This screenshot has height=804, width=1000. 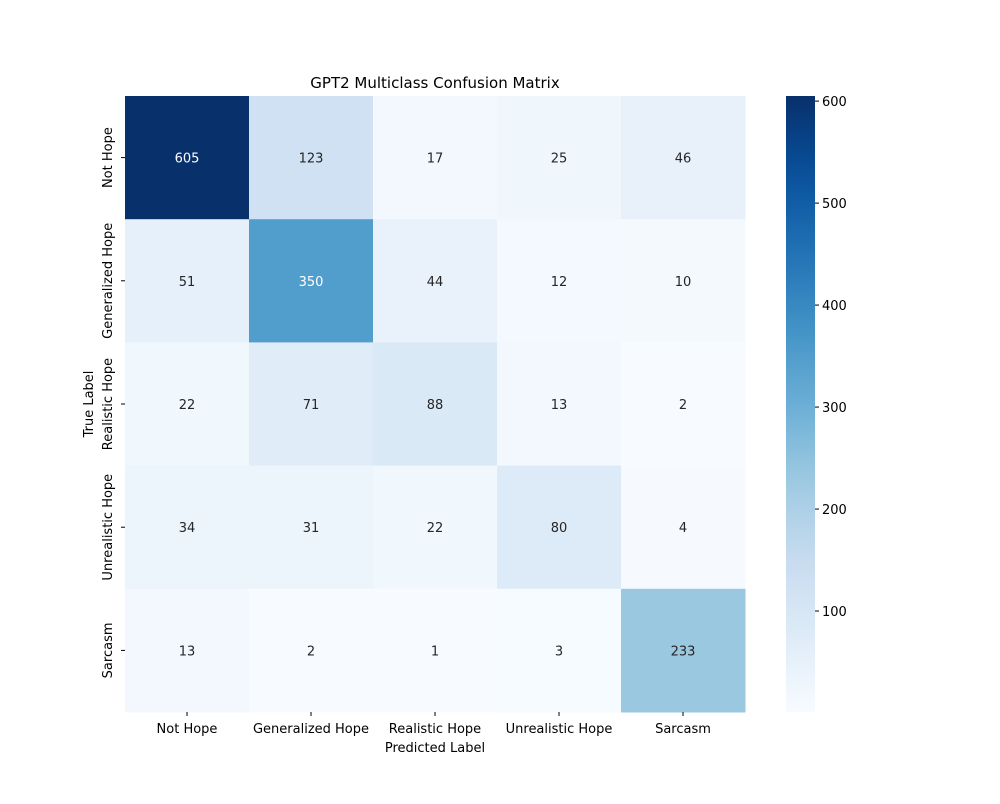 I want to click on cell-value-label: 605, so click(x=187, y=159).